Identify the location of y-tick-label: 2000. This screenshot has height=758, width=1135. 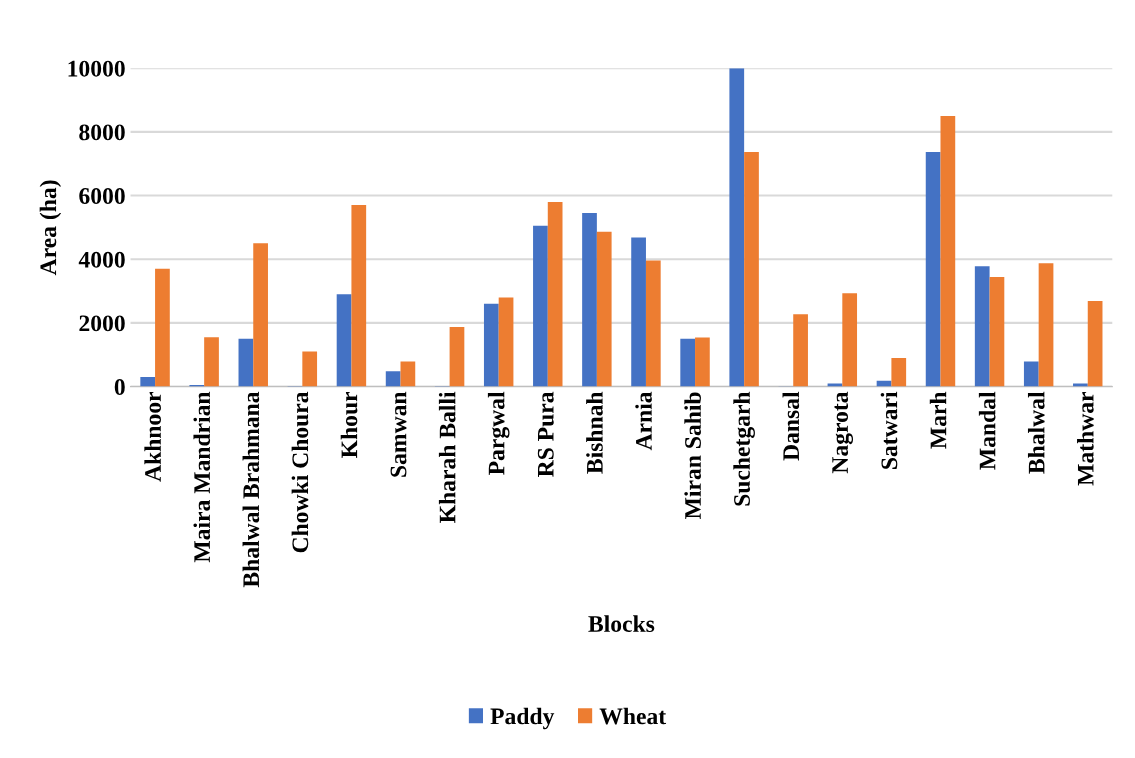
(102, 323).